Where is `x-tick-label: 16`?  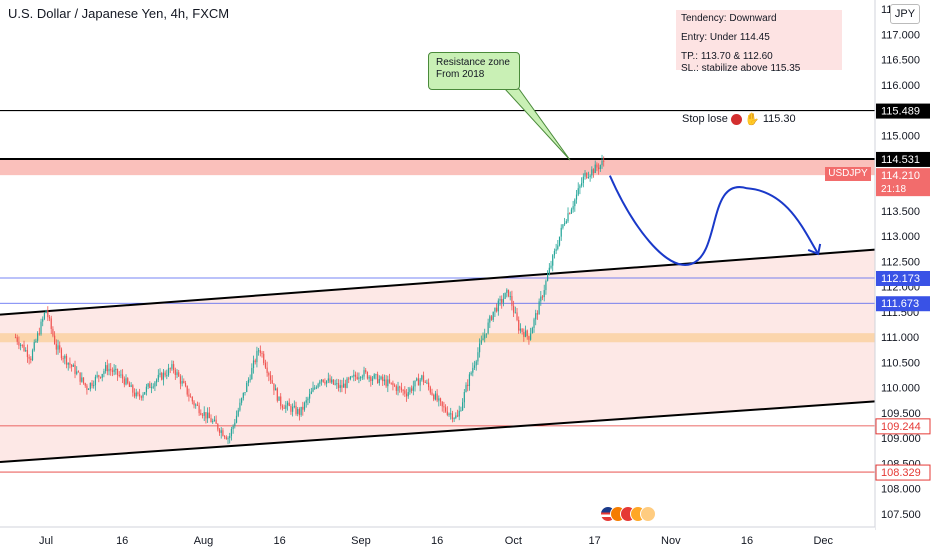
x-tick-label: 16 is located at coordinates (280, 541).